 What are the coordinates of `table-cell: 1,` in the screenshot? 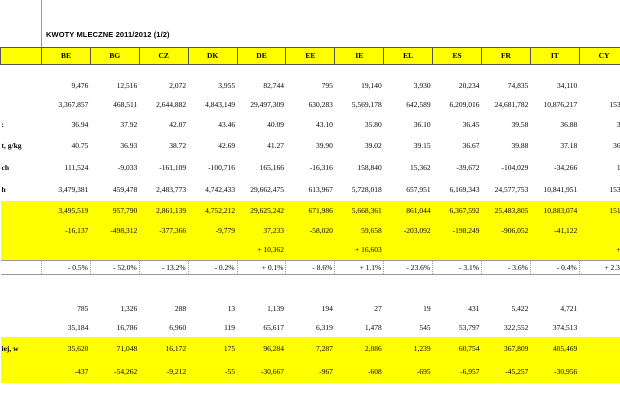 It's located at (599, 230).